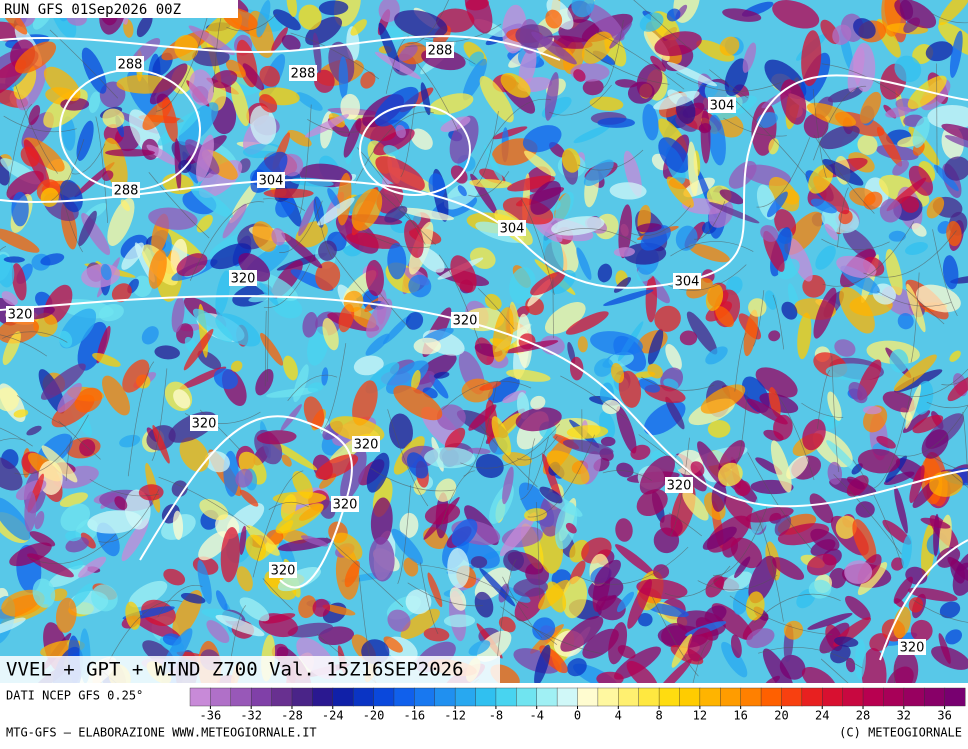 Image resolution: width=968 pixels, height=749 pixels. I want to click on colorbar-tick-label: 32, so click(904, 716).